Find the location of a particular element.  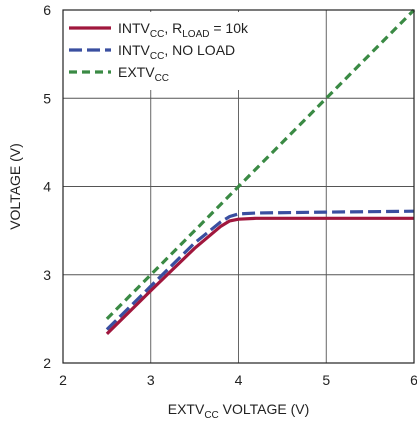

legend-label-part: , NO LOAD is located at coordinates (199, 50).